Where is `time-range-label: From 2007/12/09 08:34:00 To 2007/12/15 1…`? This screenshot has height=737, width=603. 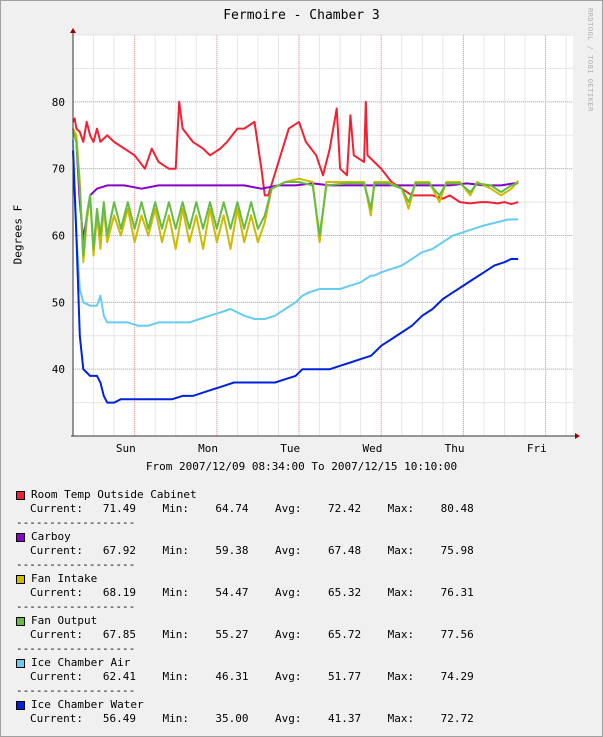 time-range-label: From 2007/12/09 08:34:00 To 2007/12/15 1… is located at coordinates (301, 466).